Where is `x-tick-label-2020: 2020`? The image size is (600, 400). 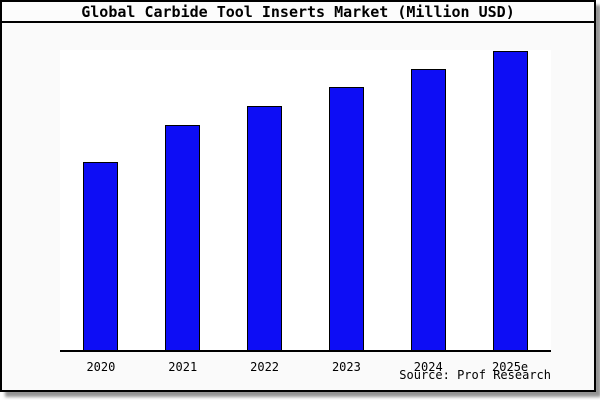
x-tick-label-2020: 2020 is located at coordinates (101, 367).